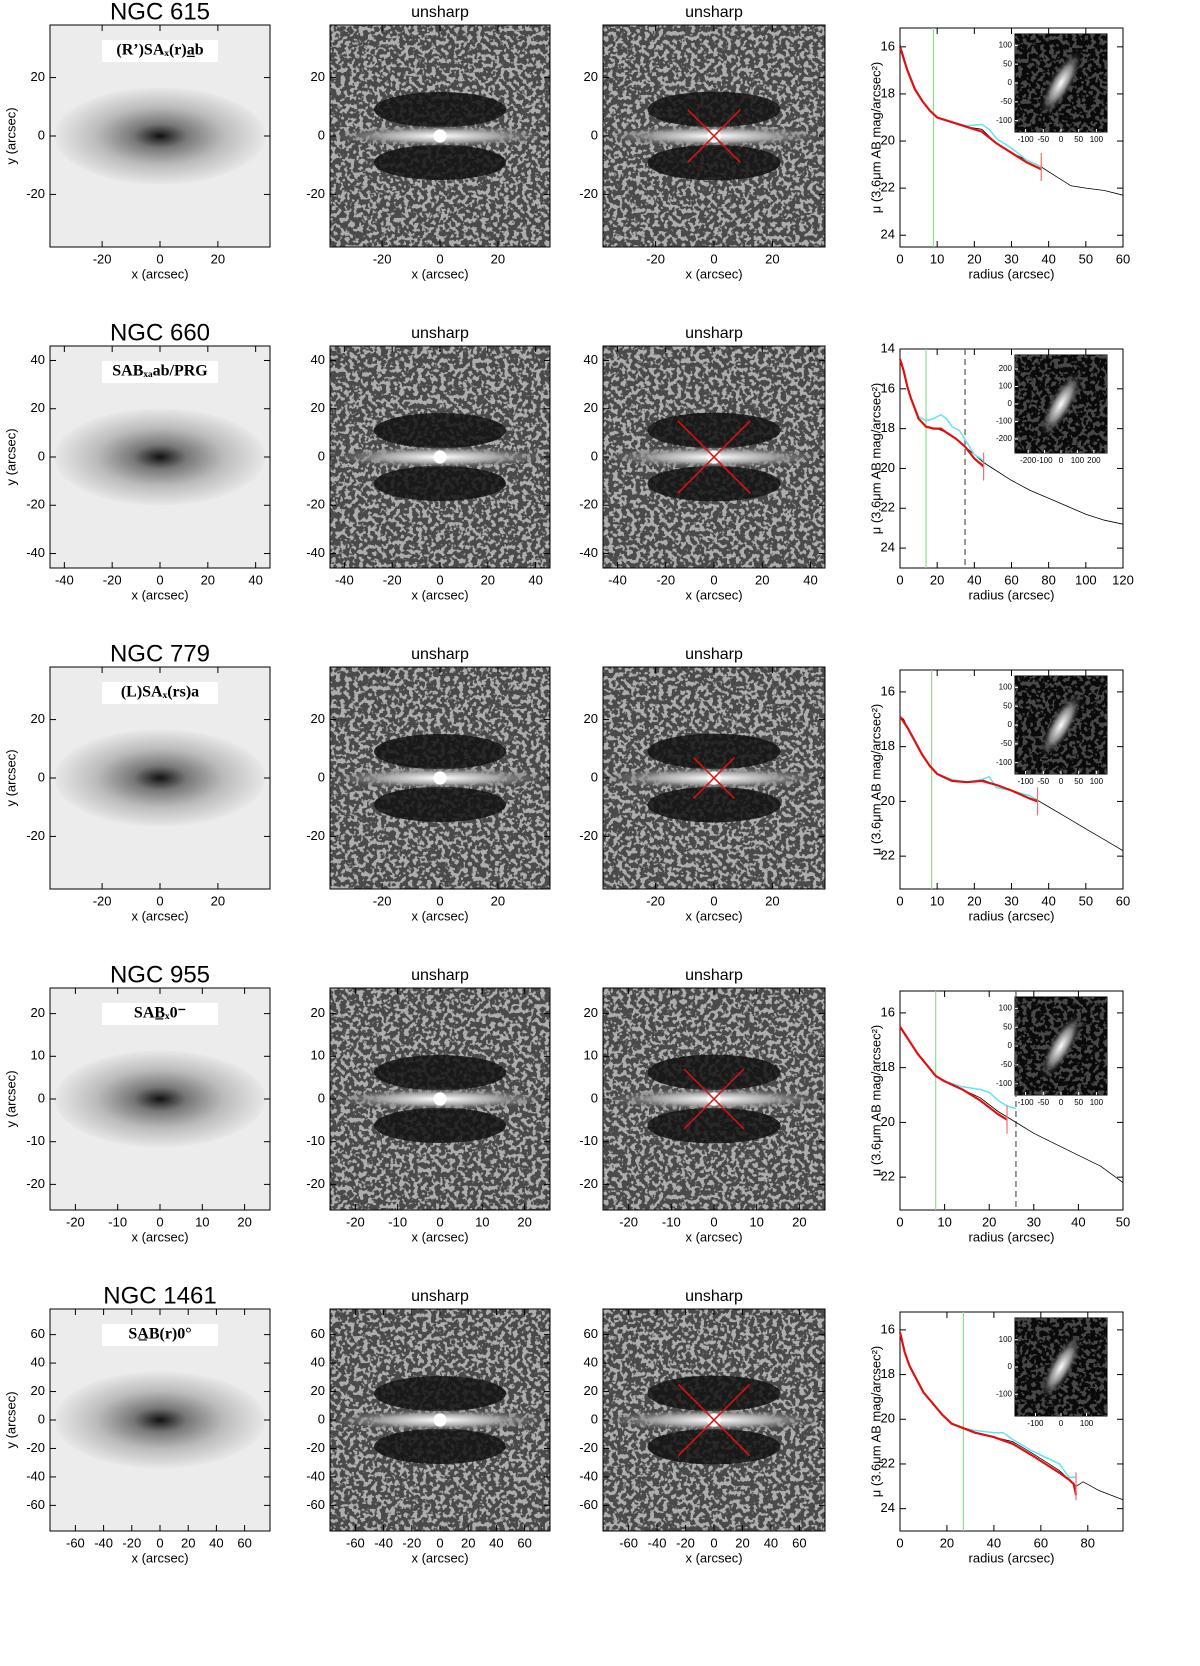 Image resolution: width=1200 pixels, height=1666 pixels. What do you see at coordinates (10, 1419) in the screenshot?
I see `y-axis-label: y (arcsec)` at bounding box center [10, 1419].